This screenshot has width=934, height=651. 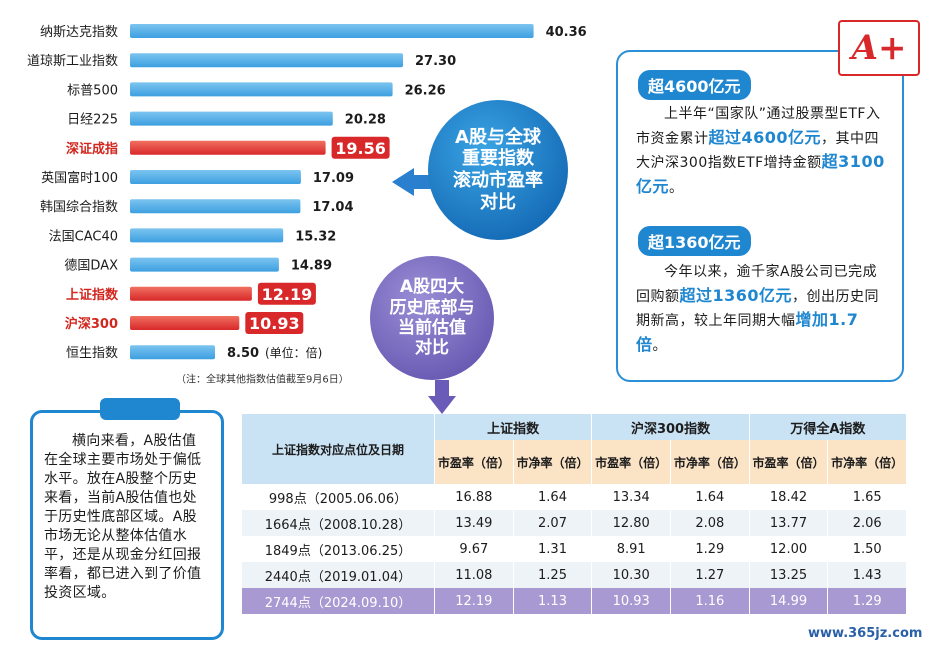 What do you see at coordinates (140, 409) in the screenshot?
I see `clipboard-clip-icon` at bounding box center [140, 409].